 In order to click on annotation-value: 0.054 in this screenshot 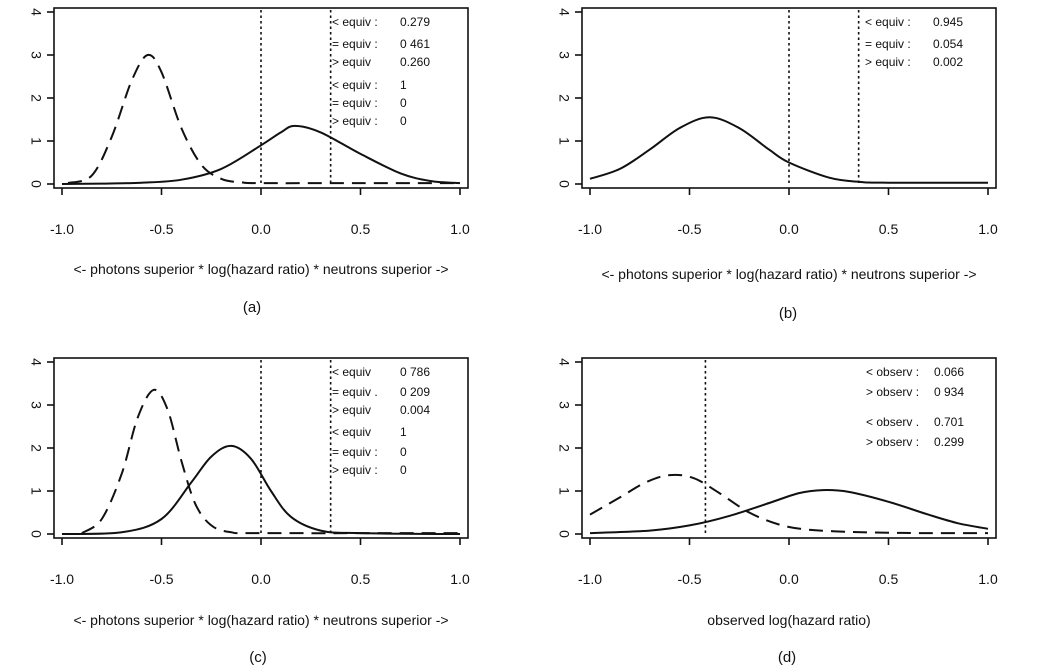, I will do `click(948, 44)`.